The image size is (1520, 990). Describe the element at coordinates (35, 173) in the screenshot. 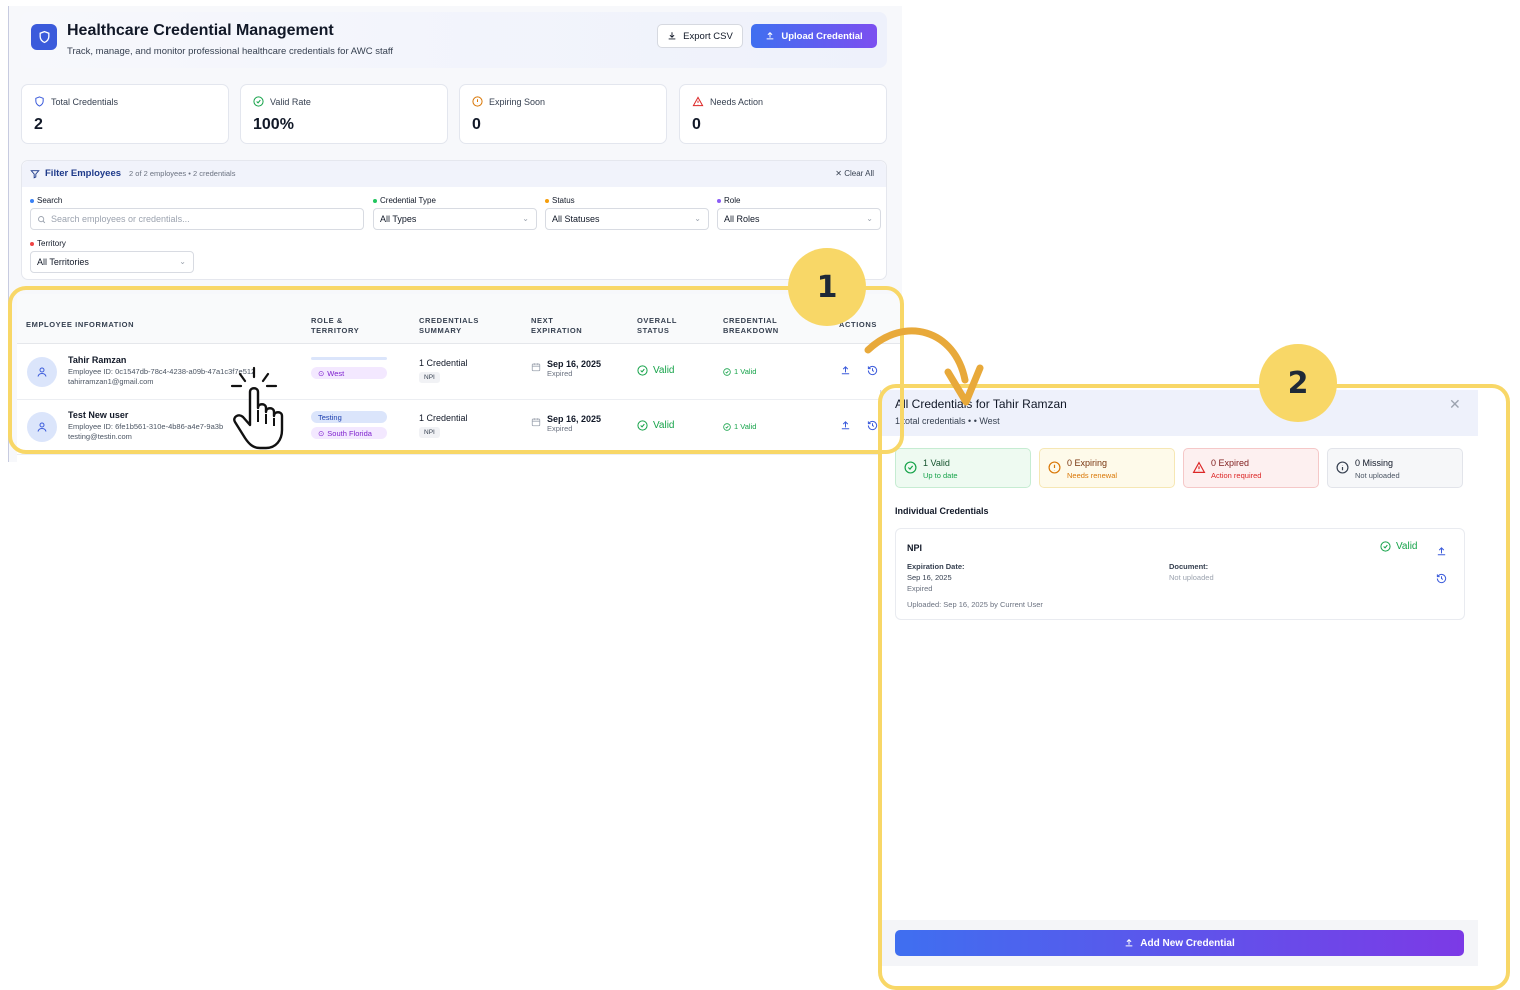

I see `filter-icon` at that location.